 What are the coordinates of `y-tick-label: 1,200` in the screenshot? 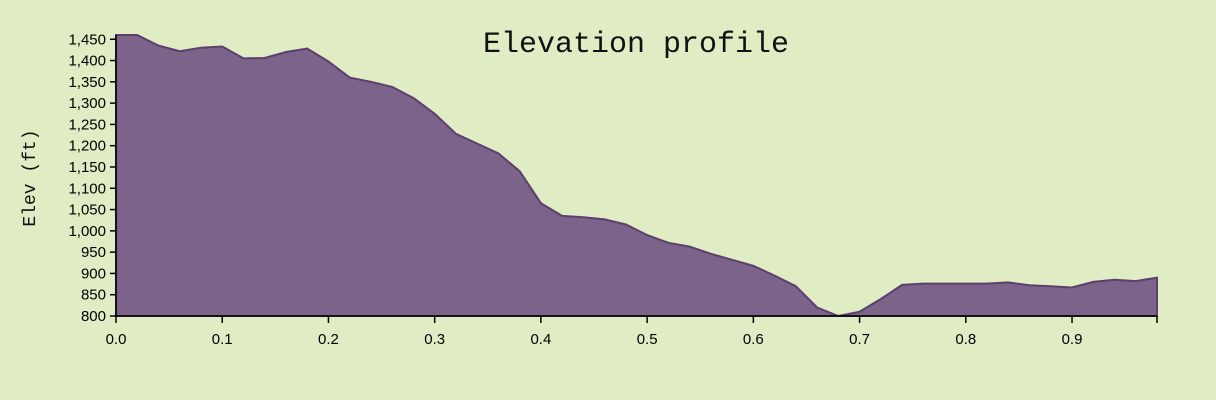 It's located at (87, 146).